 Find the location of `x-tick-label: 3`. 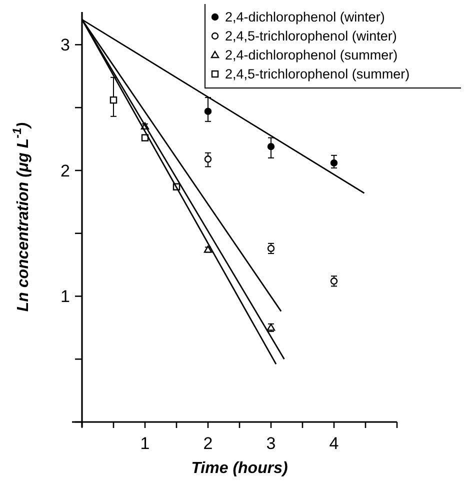

x-tick-label: 3 is located at coordinates (271, 443).